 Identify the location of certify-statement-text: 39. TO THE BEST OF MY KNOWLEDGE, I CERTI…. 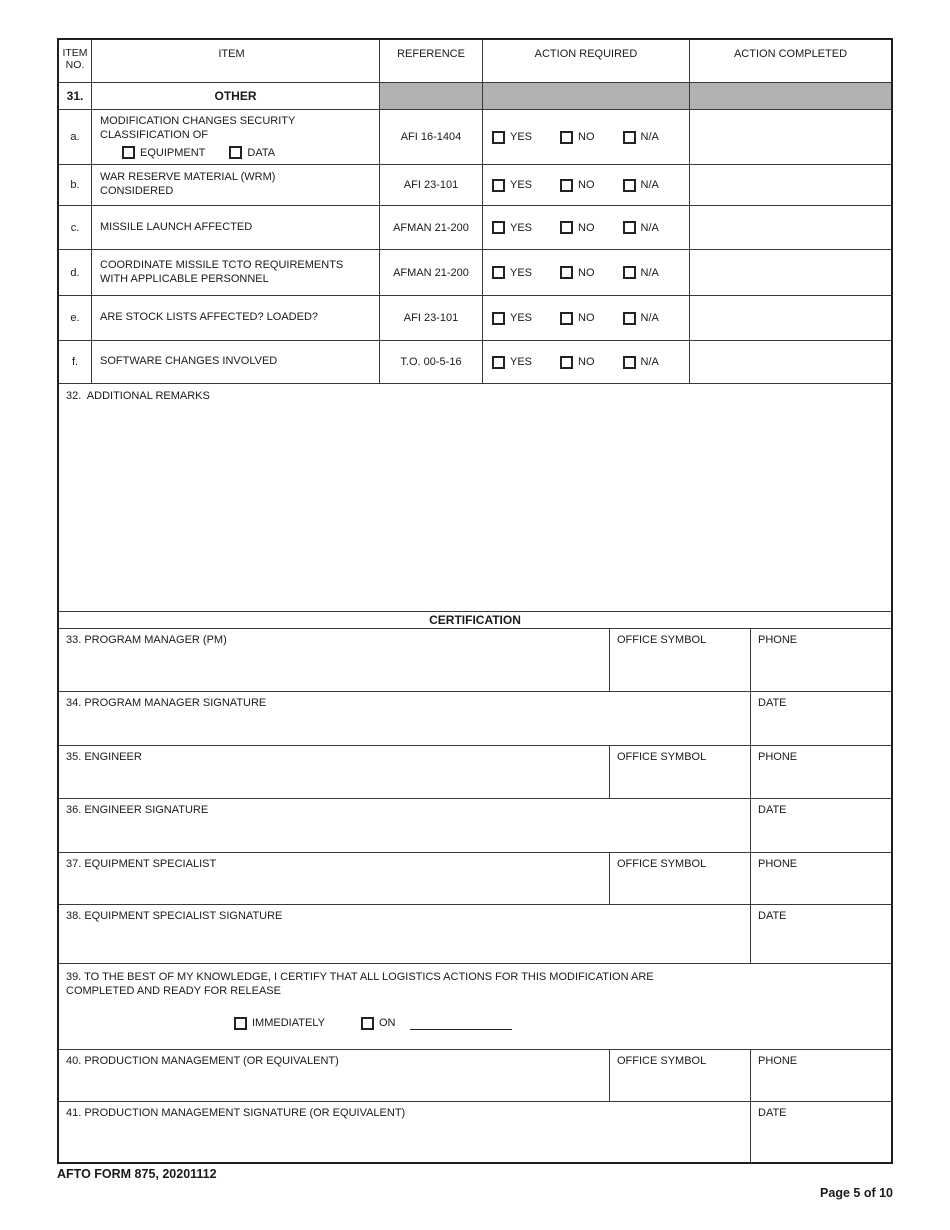
(360, 984).